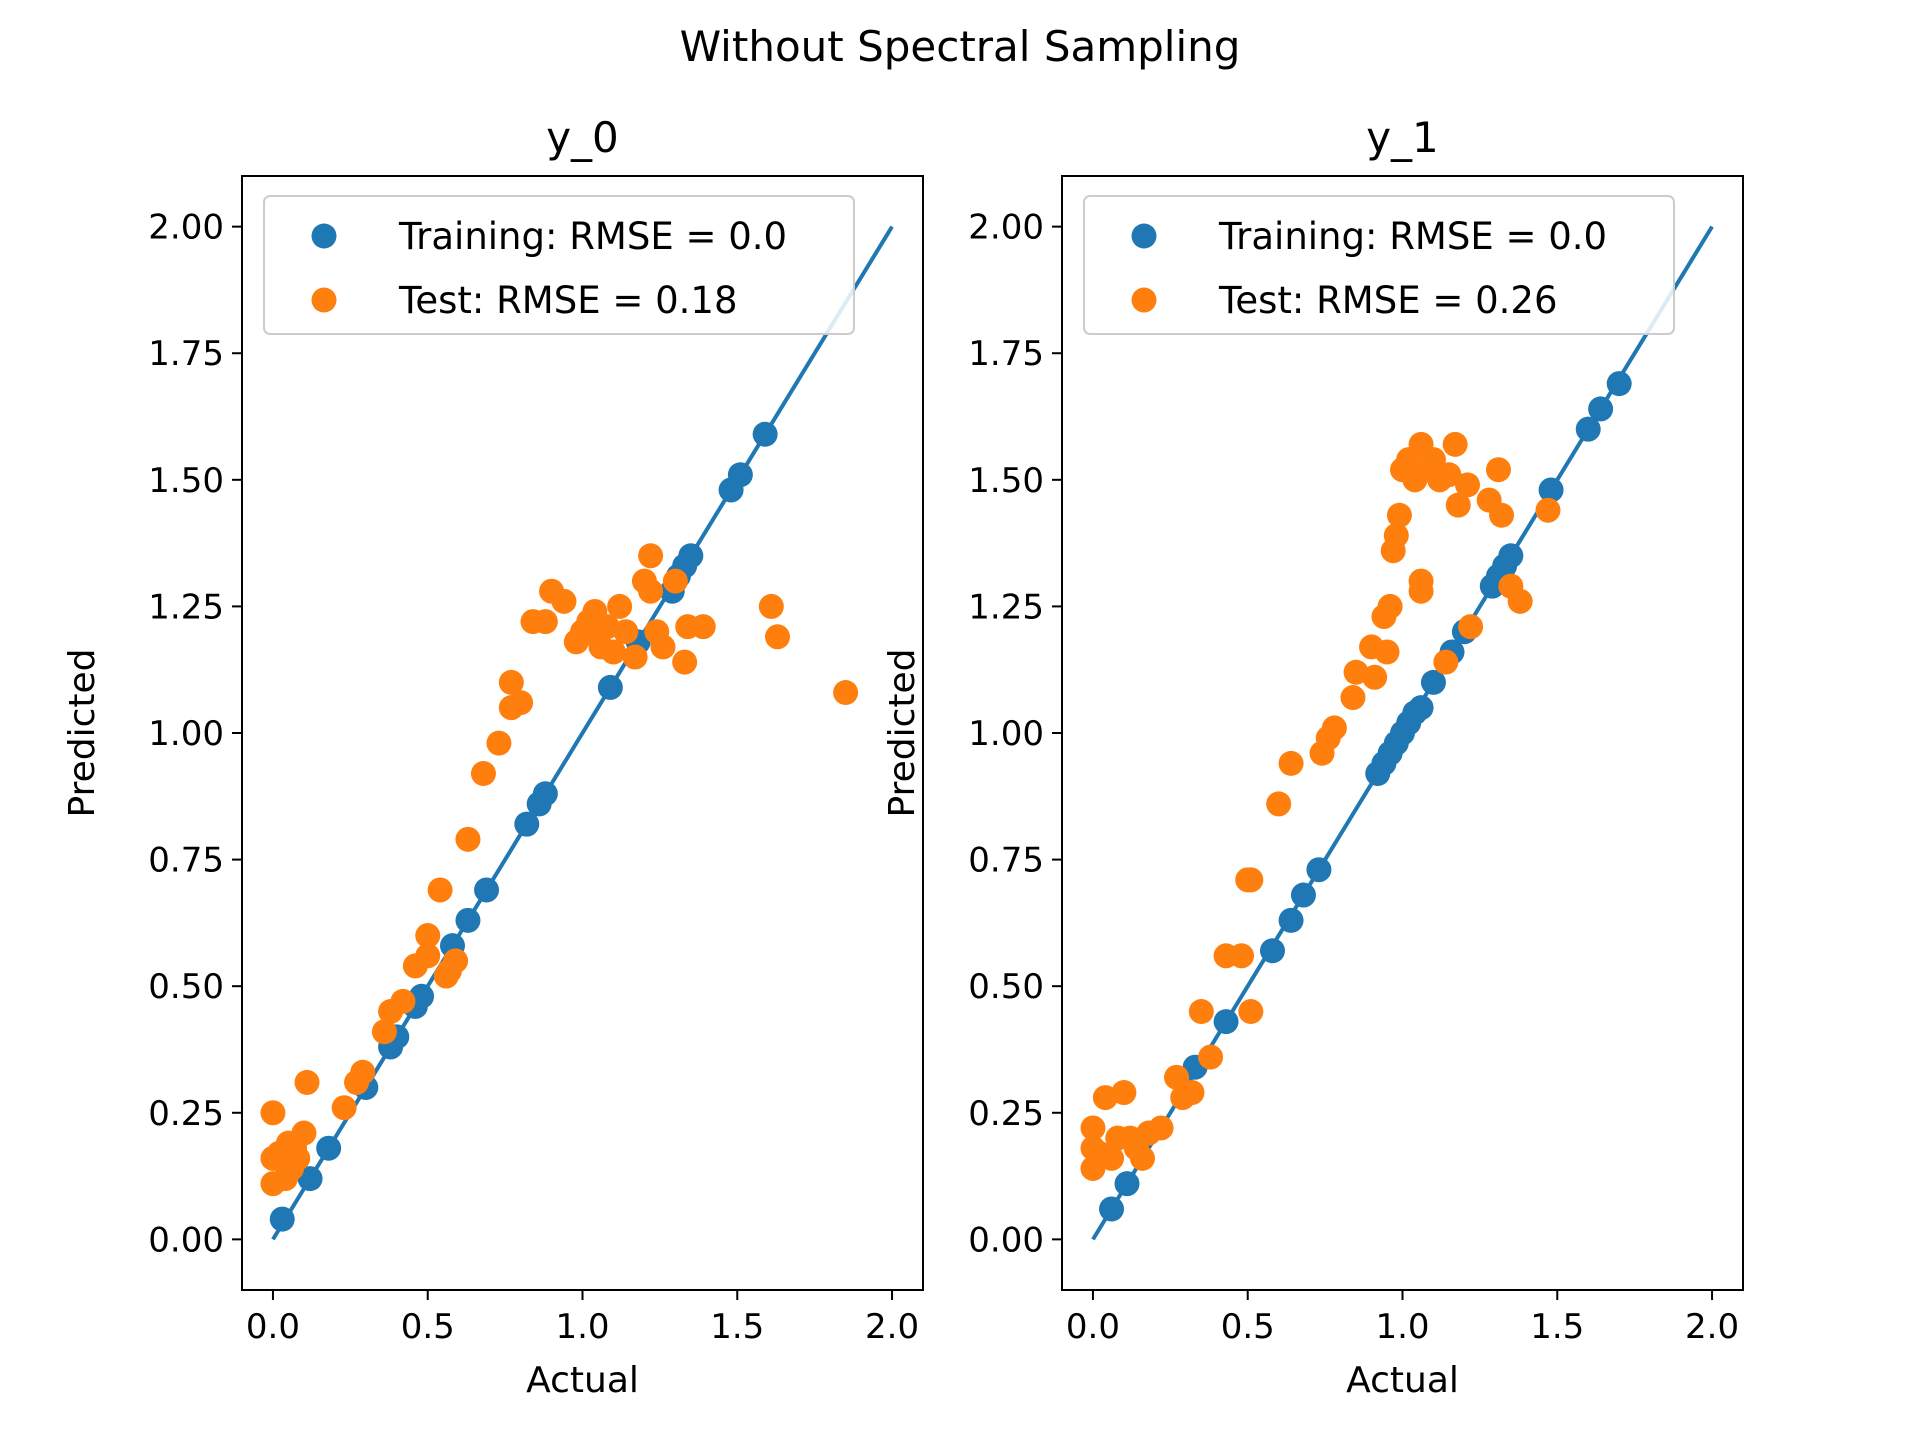 Image resolution: width=1920 pixels, height=1440 pixels. What do you see at coordinates (902, 733) in the screenshot?
I see `y-axis-label: Predicted` at bounding box center [902, 733].